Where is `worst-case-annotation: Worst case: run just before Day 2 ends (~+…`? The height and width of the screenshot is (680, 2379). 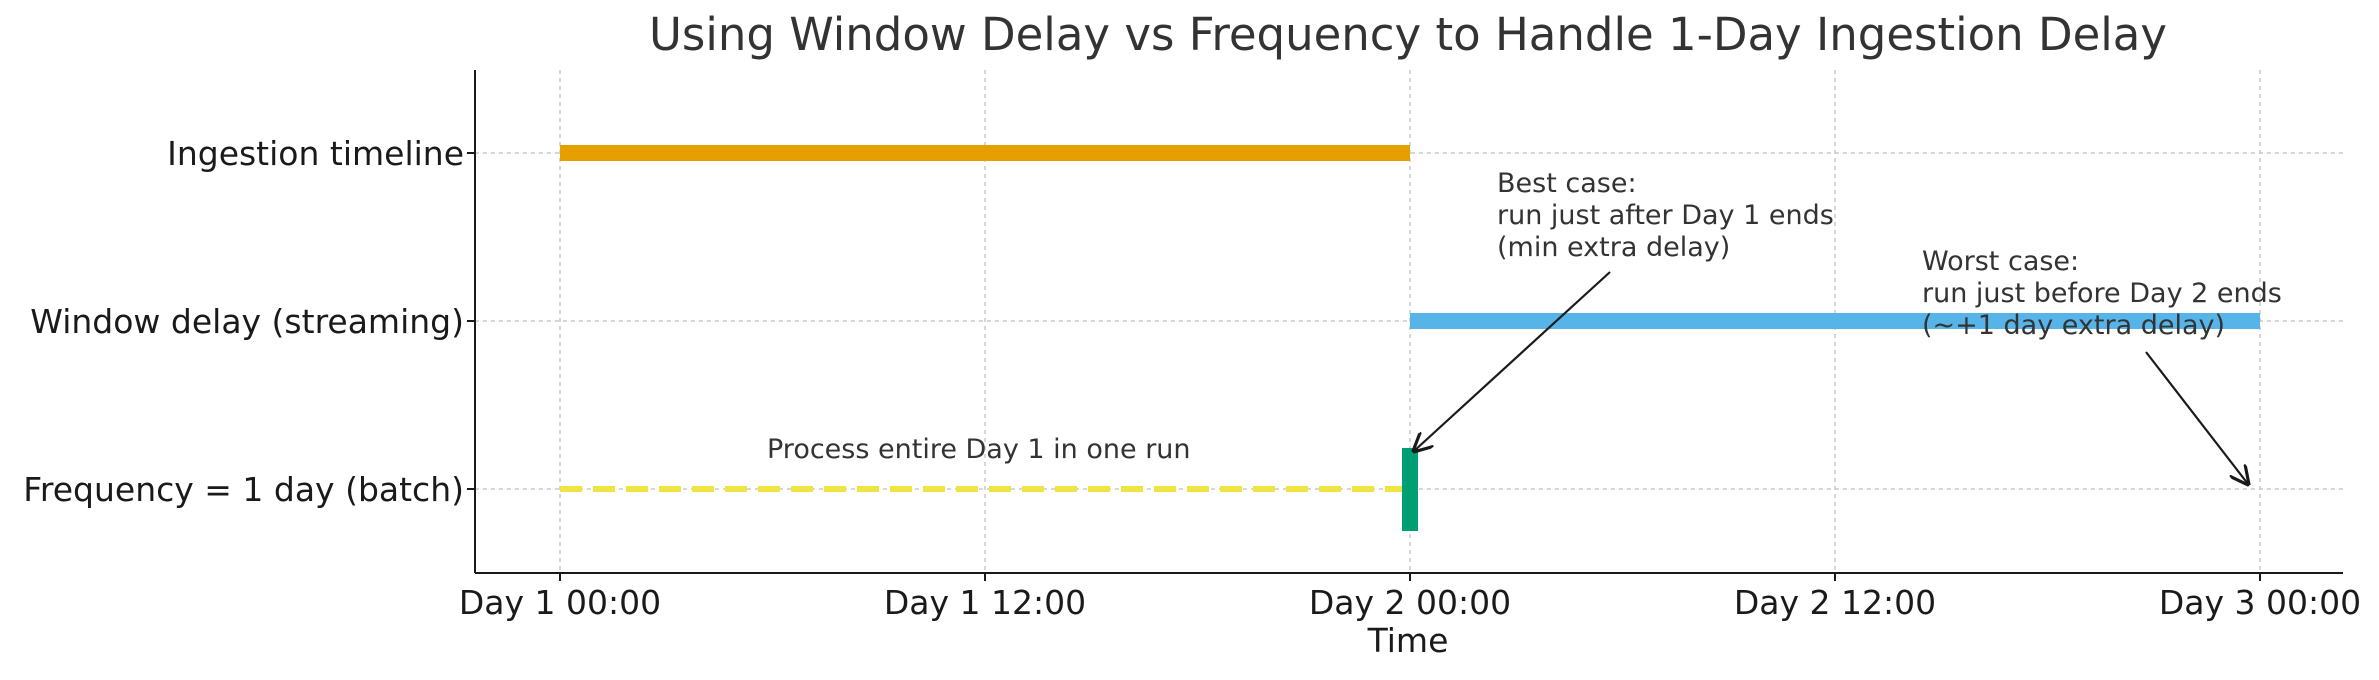
worst-case-annotation: Worst case: run just before Day 2 ends (~+… is located at coordinates (2102, 293).